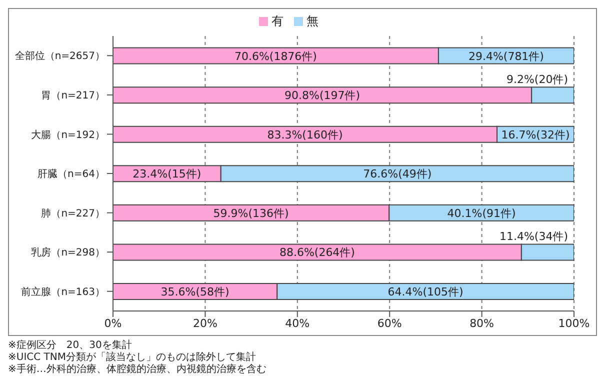 The height and width of the screenshot is (391, 605). Describe the element at coordinates (195, 292) in the screenshot. I see `data-label: 35.6%(58件)` at that location.